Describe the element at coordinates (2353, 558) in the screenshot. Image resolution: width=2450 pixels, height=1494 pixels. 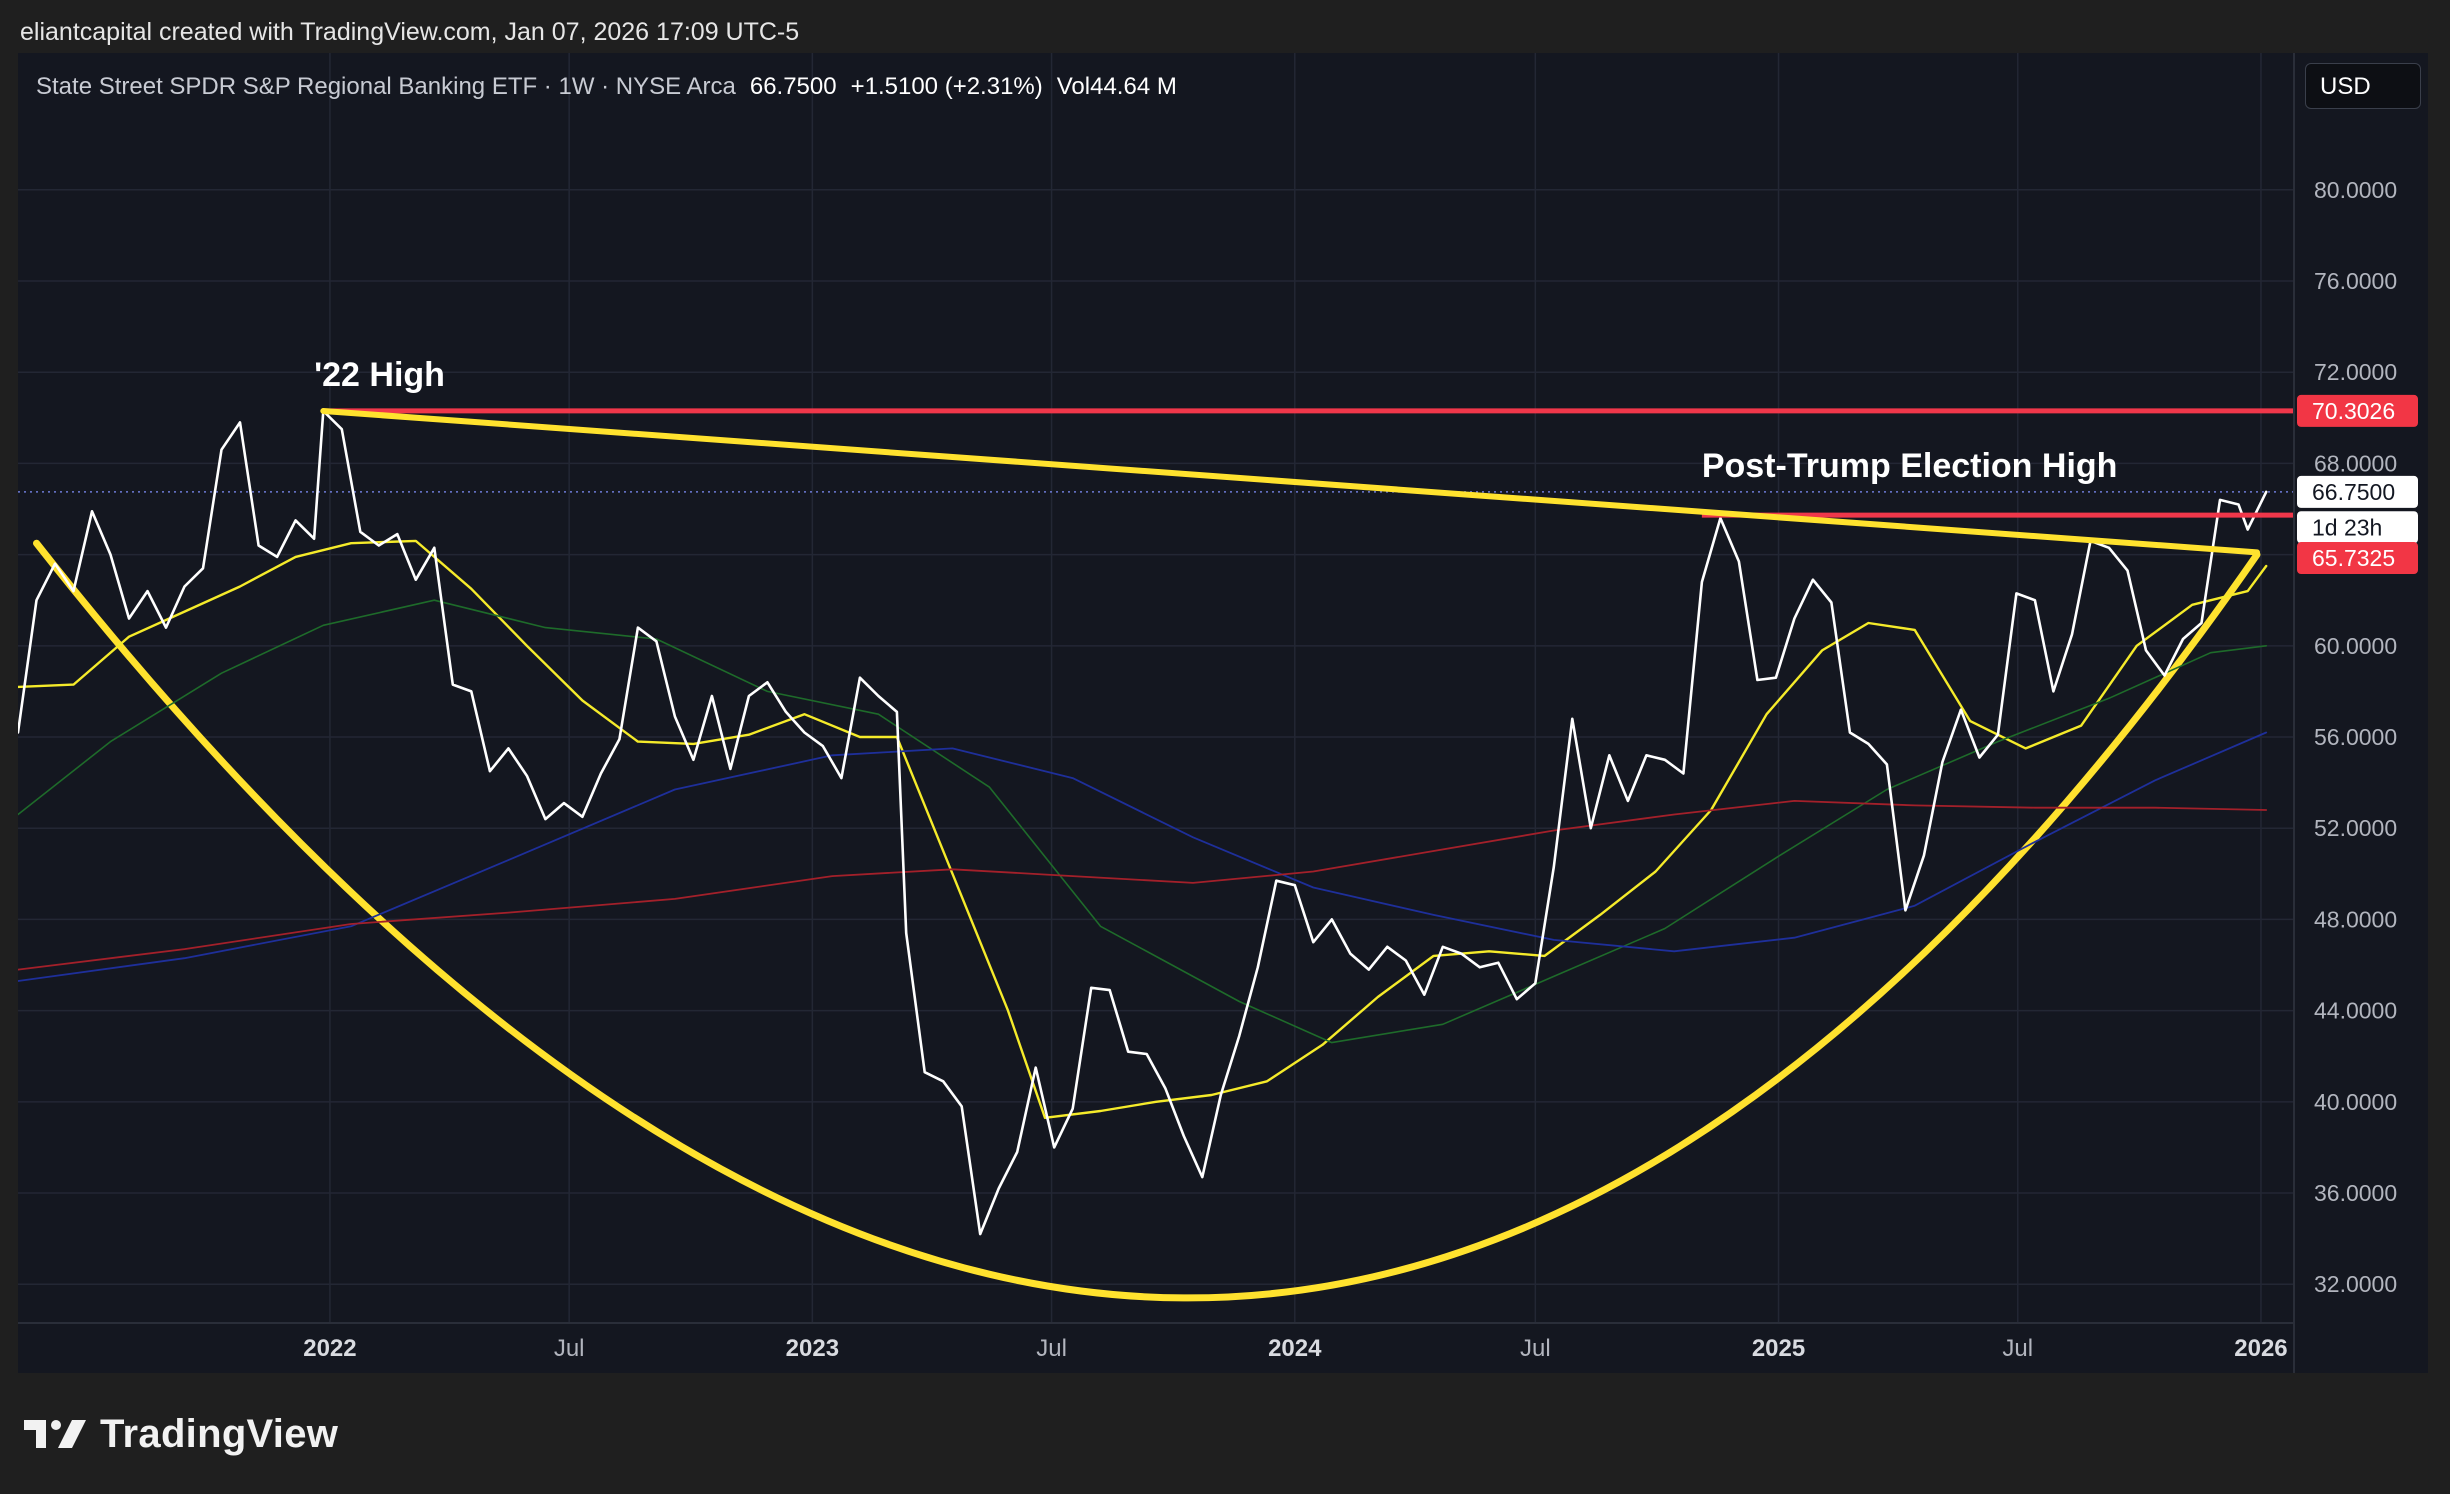
I see `price-label-text: 65.7325` at that location.